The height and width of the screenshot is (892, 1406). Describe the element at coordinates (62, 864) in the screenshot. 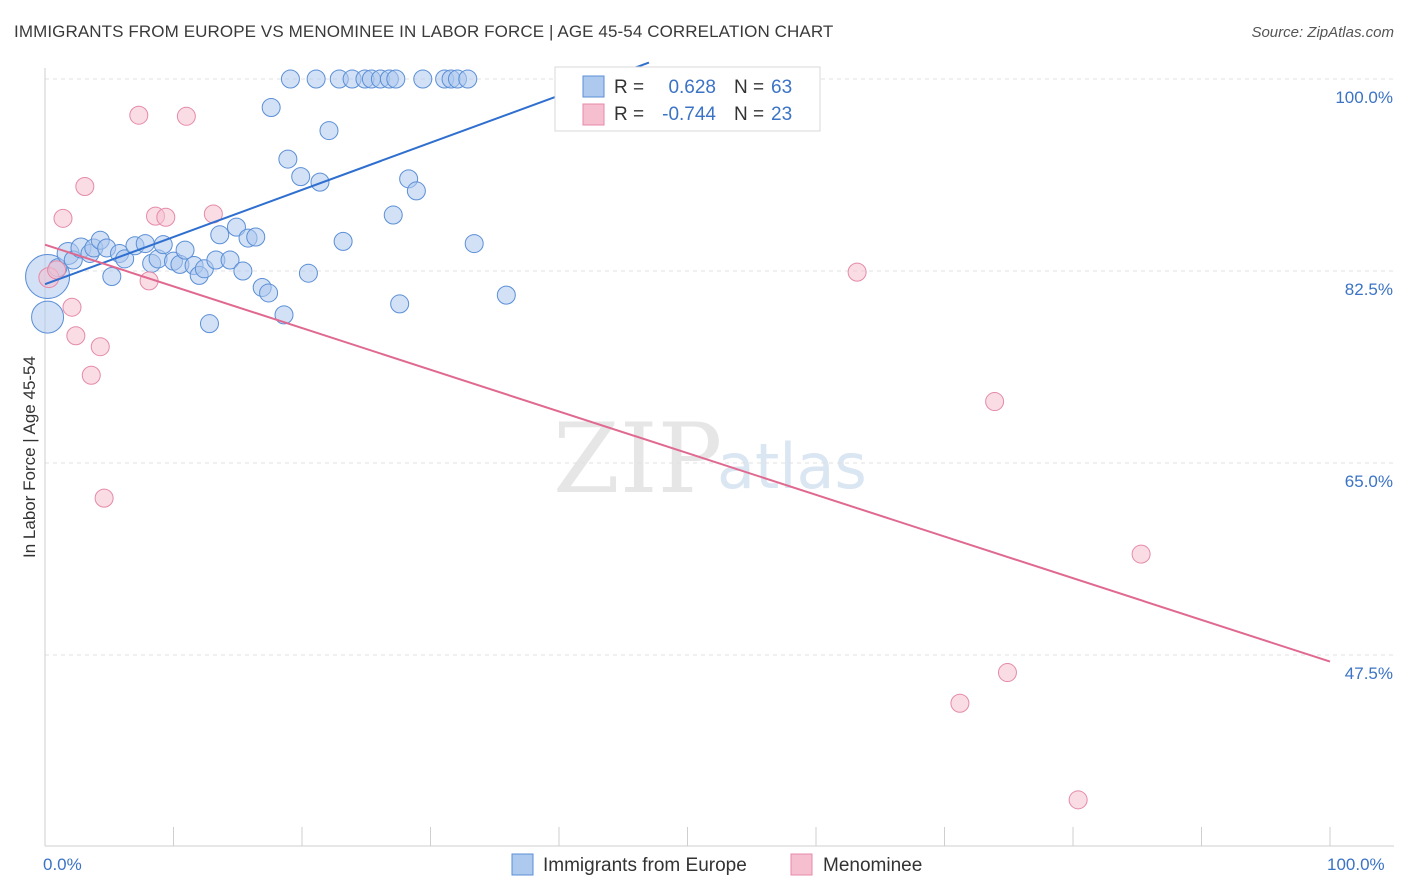

I see `x-tick-label-min: 0.0%` at that location.